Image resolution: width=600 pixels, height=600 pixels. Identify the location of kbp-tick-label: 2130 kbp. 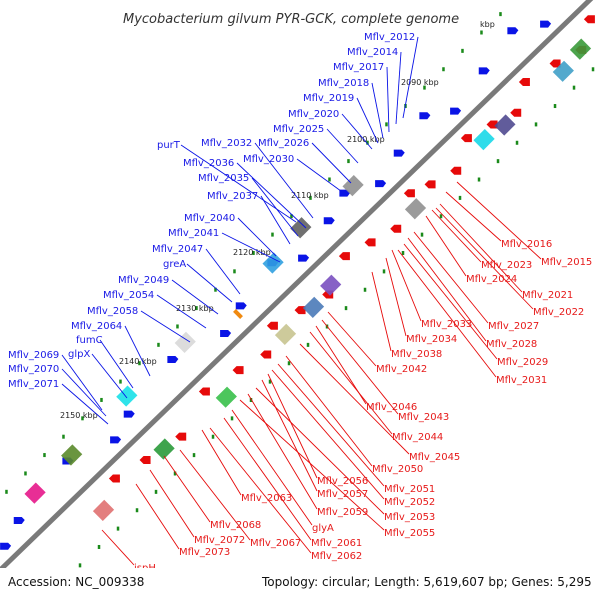
(195, 308).